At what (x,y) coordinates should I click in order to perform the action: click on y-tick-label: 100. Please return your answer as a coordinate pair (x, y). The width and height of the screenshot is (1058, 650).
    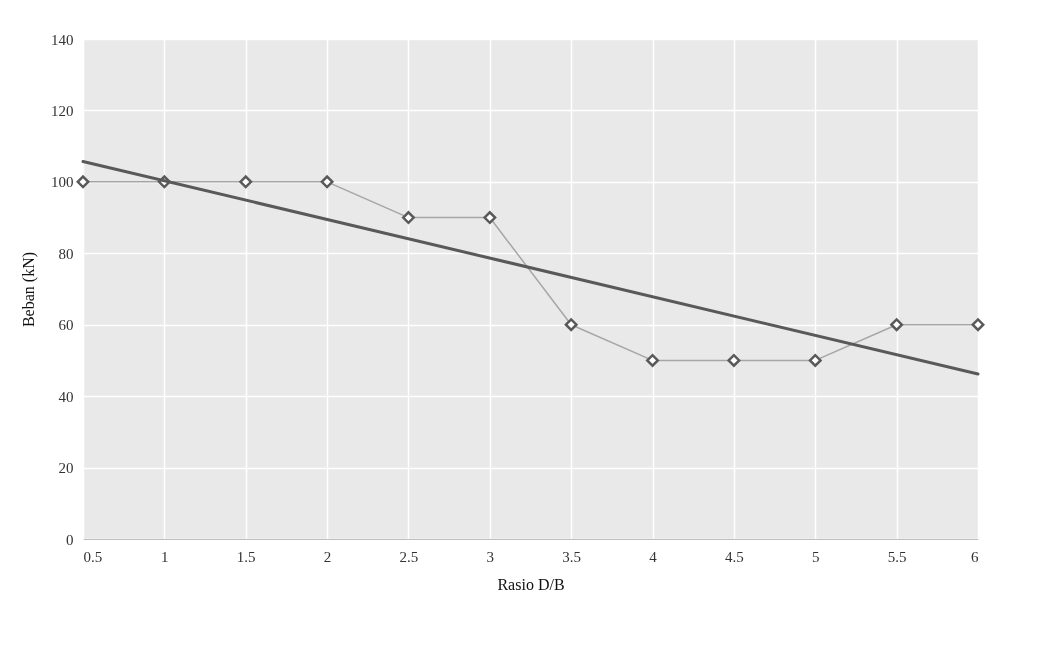
    Looking at the image, I should click on (62, 182).